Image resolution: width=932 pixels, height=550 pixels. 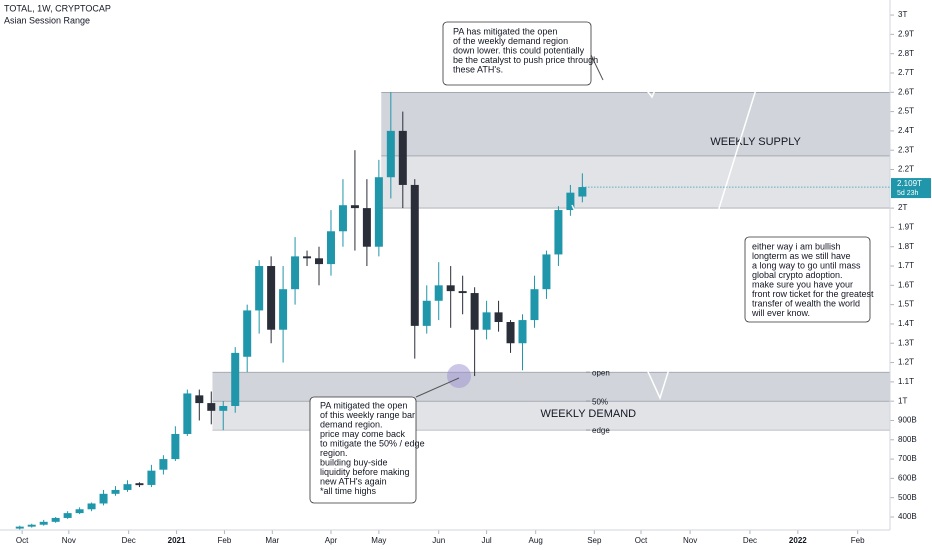 What do you see at coordinates (536, 540) in the screenshot?
I see `x-tick-label: Aug` at bounding box center [536, 540].